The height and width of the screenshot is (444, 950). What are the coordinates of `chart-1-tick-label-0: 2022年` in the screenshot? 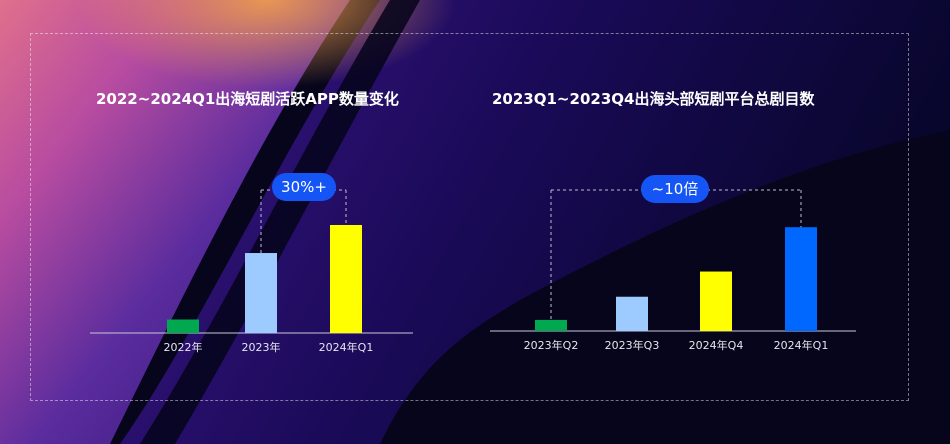 It's located at (183, 347).